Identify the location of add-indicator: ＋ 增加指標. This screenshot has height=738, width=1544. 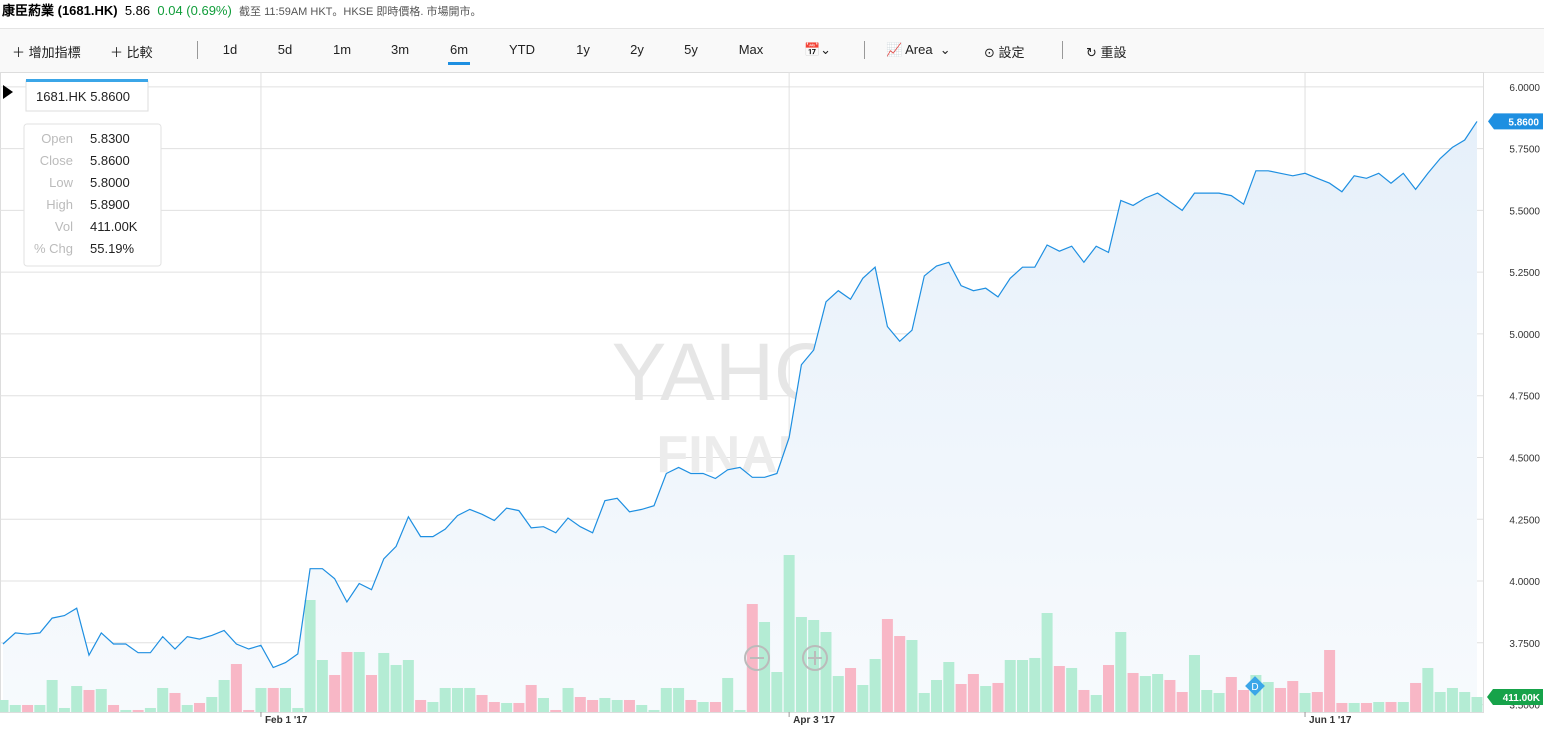
(46, 52).